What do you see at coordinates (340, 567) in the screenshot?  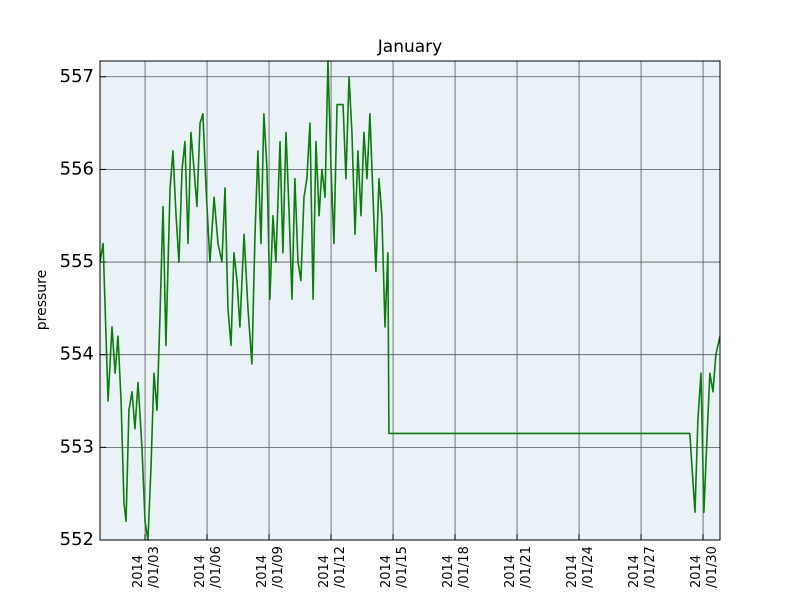 I see `x-tick-label: /01/12` at bounding box center [340, 567].